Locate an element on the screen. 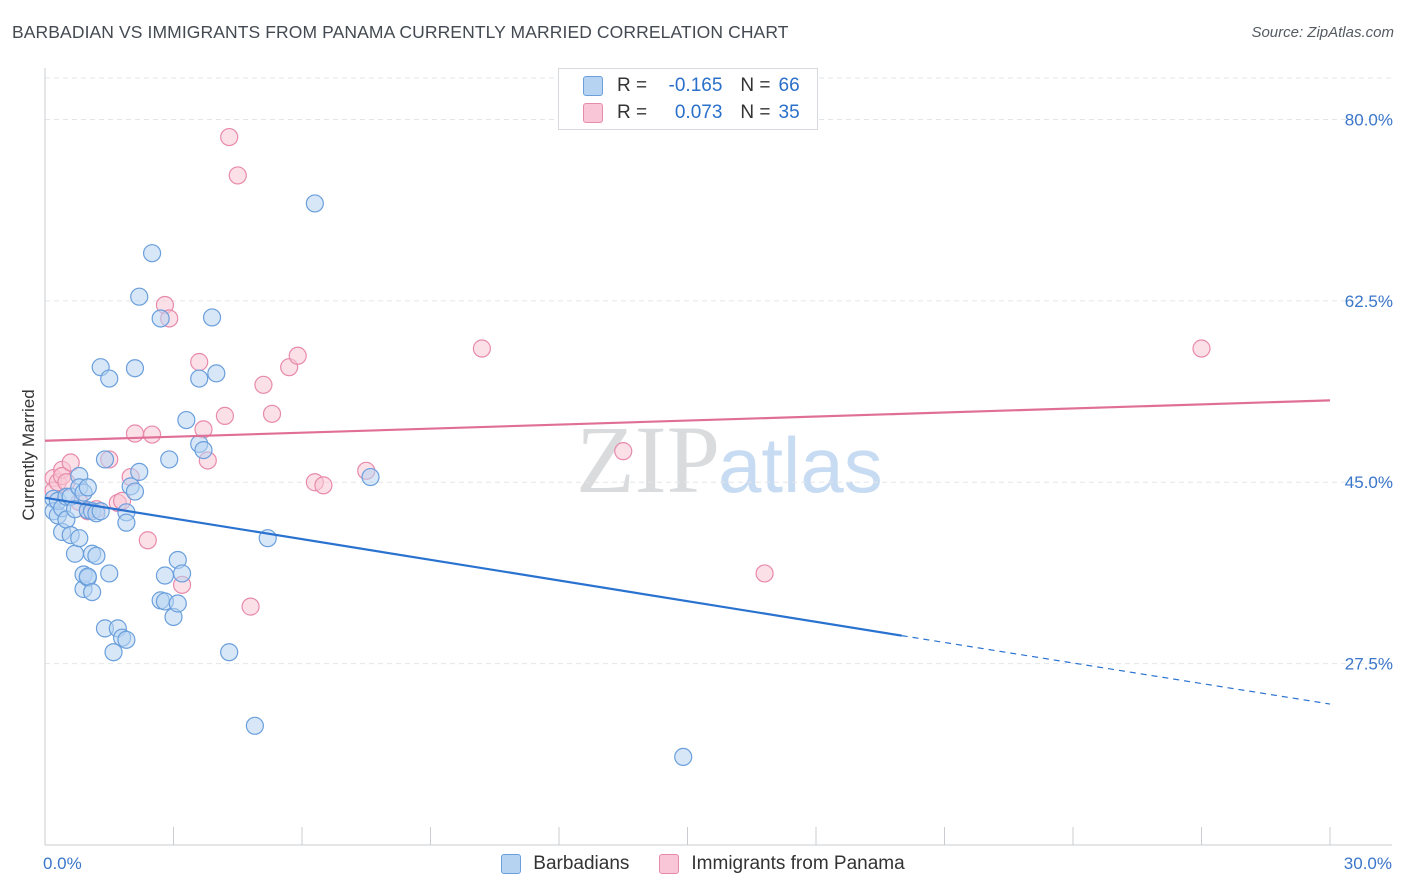 The image size is (1406, 892). series-legend: Barbadians Immigrants from Panama is located at coordinates (703, 864).